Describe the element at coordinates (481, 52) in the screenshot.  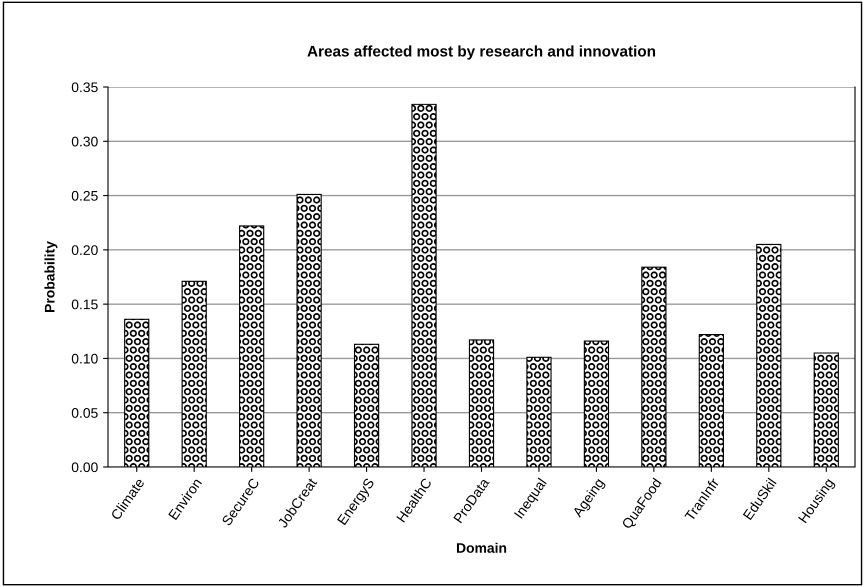
I see `chart-title: Areas affected most by research and innovation` at that location.